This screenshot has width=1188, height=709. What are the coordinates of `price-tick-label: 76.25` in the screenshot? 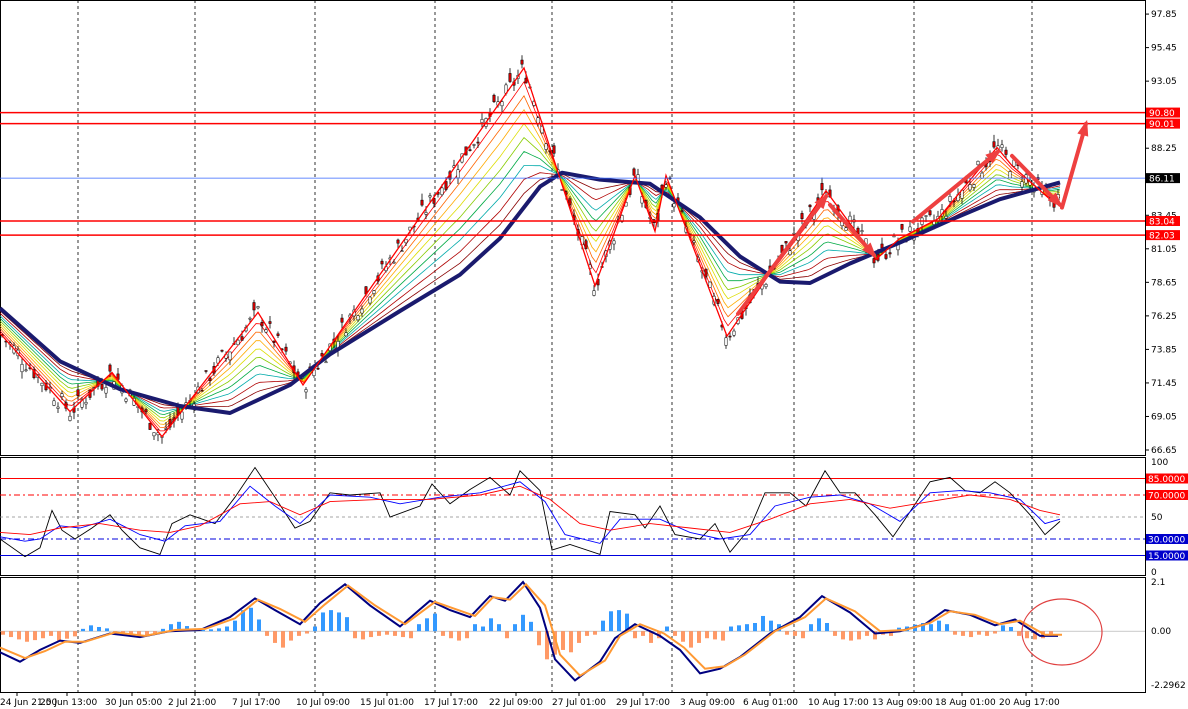 It's located at (1164, 317).